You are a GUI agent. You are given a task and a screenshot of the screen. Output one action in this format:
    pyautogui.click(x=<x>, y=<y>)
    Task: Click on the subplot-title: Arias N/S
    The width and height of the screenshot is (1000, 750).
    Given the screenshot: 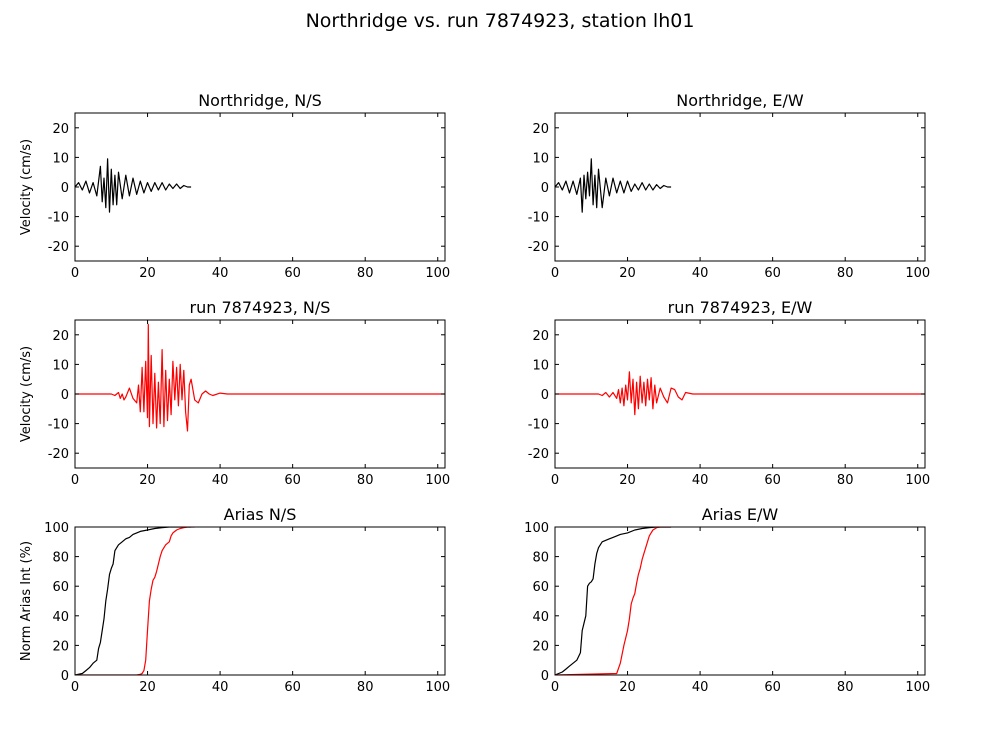 What is the action you would take?
    pyautogui.click(x=260, y=514)
    